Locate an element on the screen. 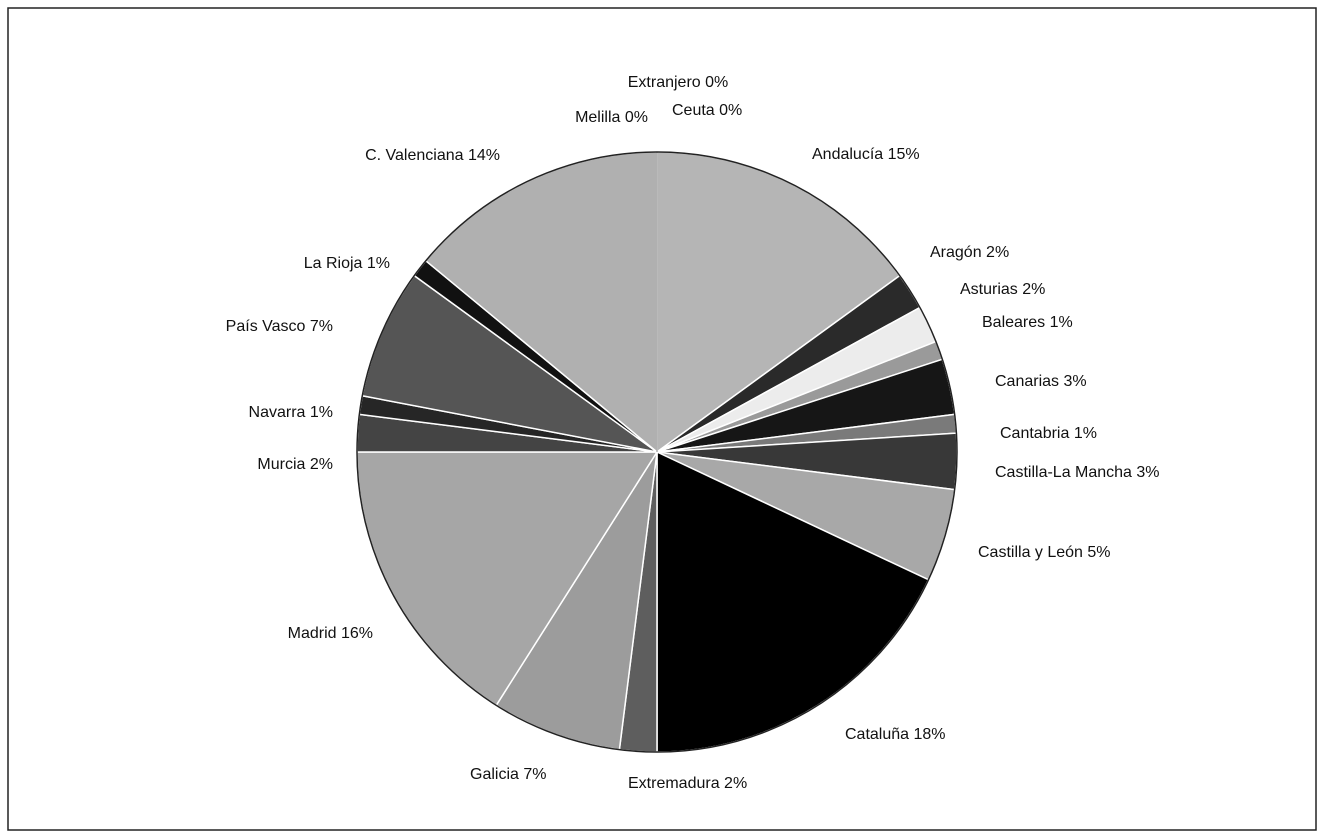 Image resolution: width=1324 pixels, height=837 pixels. slice-label: Extranjero 0% is located at coordinates (678, 82).